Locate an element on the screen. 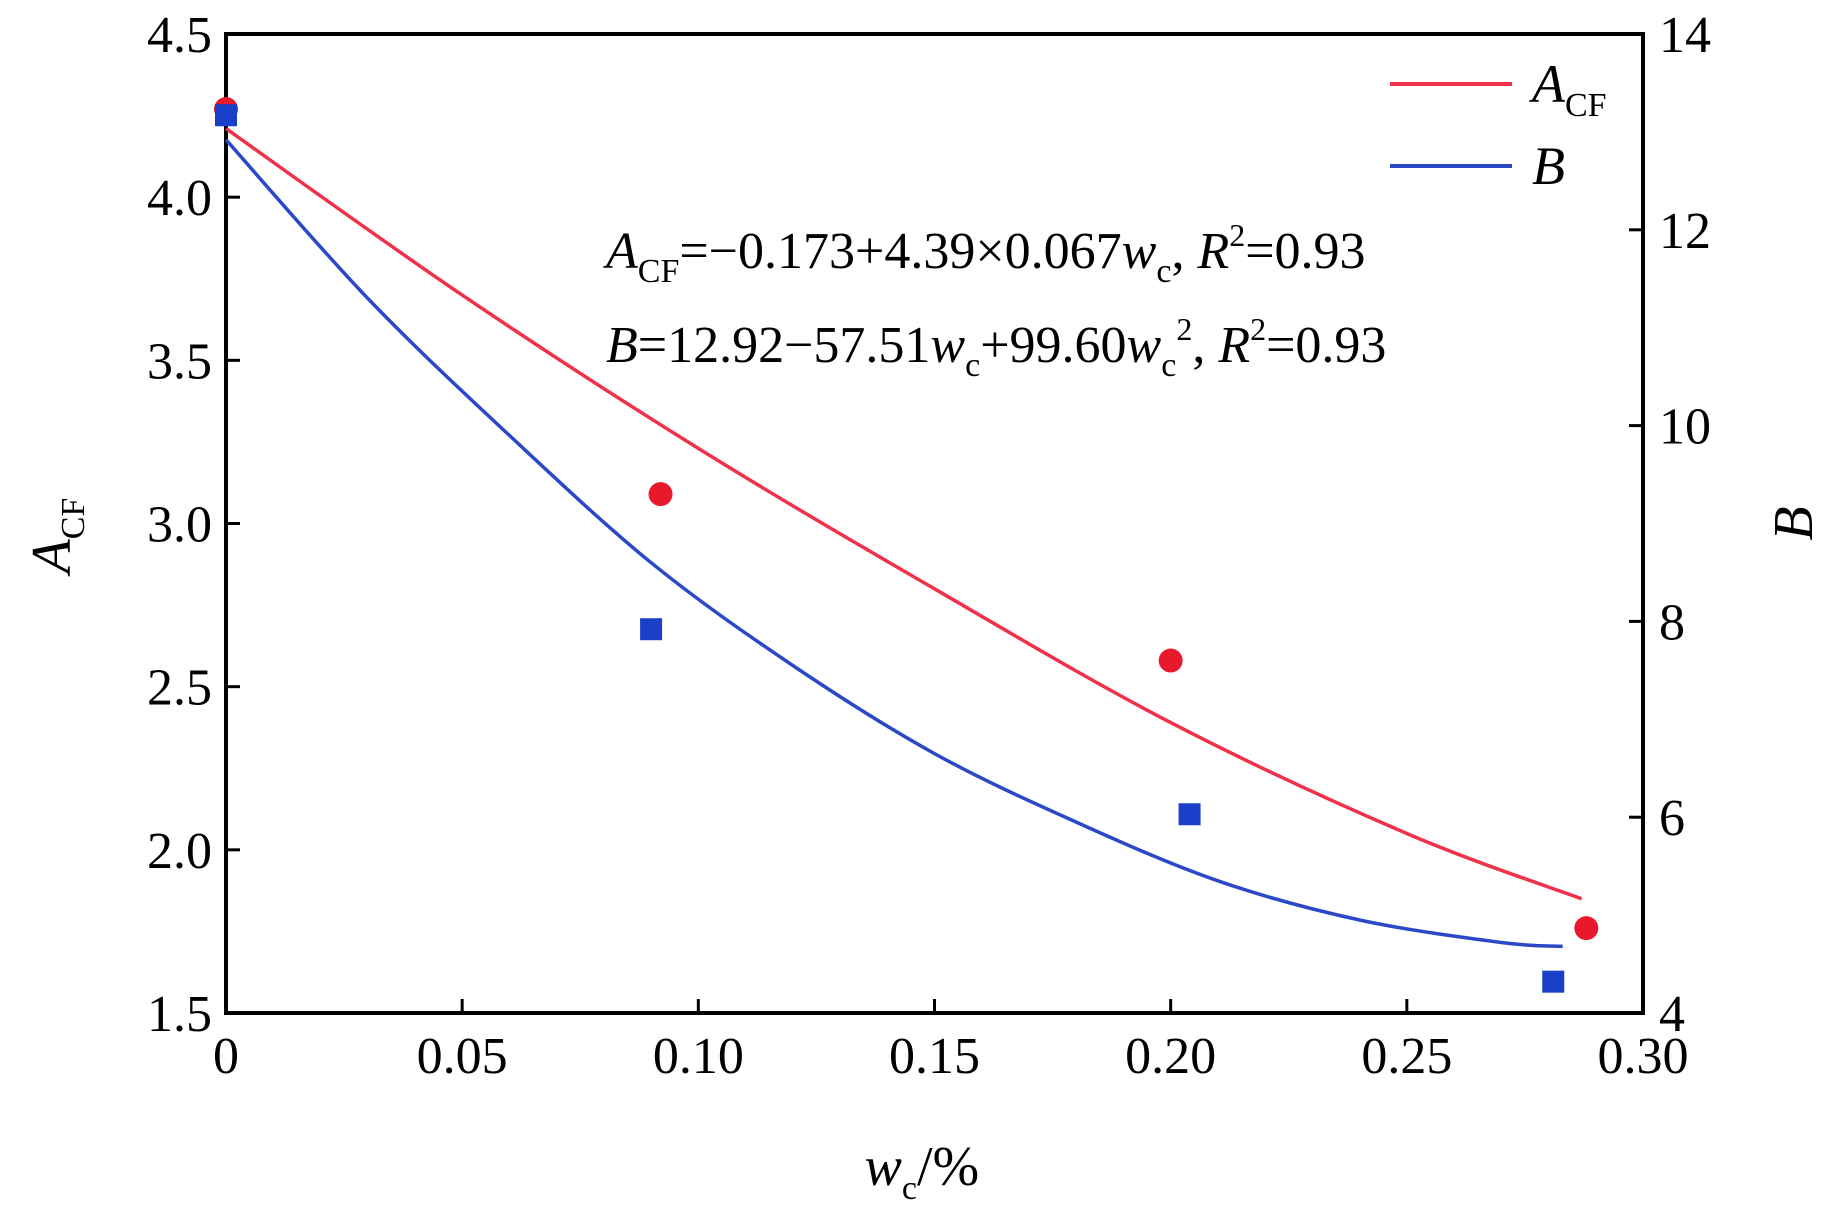 This screenshot has width=1843, height=1217. legend-label-b: B is located at coordinates (1548, 166).